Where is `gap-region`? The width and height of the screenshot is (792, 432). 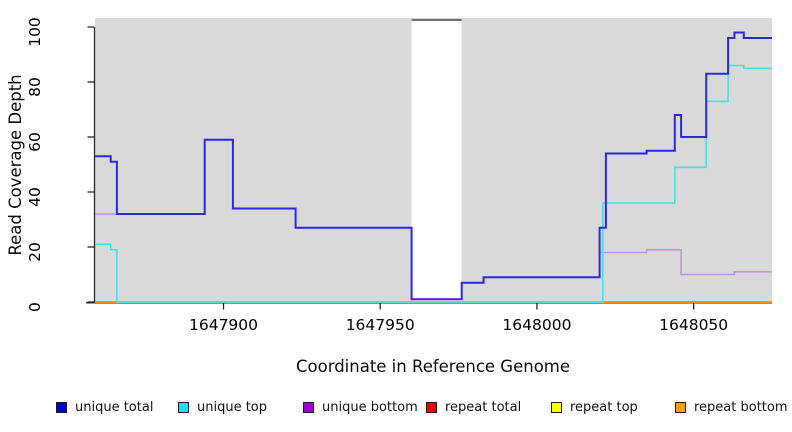 gap-region is located at coordinates (436, 161).